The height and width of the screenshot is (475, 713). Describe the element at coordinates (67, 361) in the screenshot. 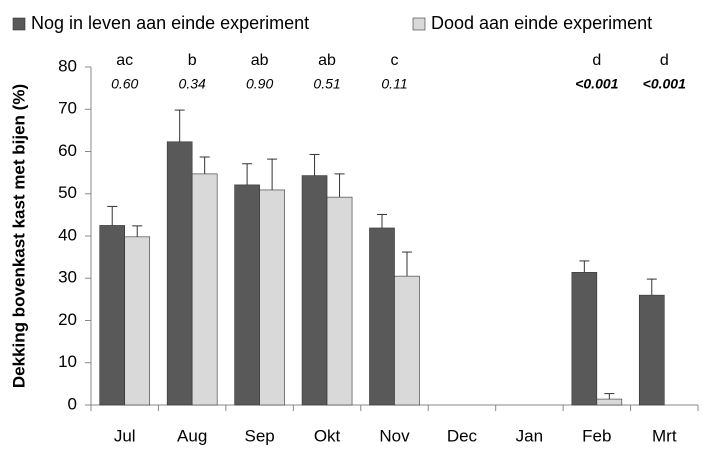

I see `y-tick-label: 10` at that location.